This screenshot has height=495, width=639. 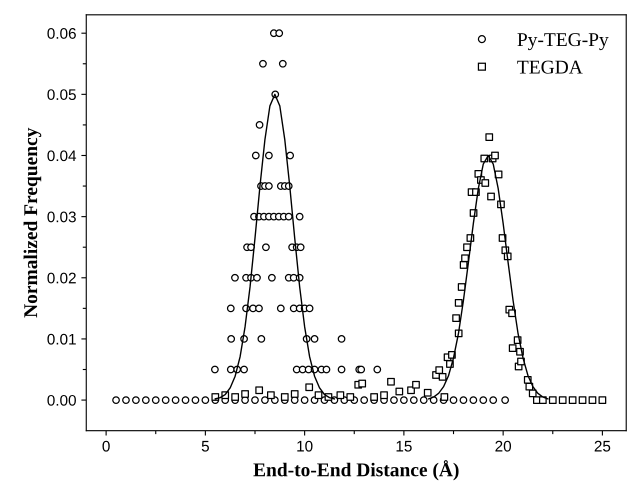 I want to click on x-axis-title: End-to-End Distance (Å), so click(x=356, y=470).